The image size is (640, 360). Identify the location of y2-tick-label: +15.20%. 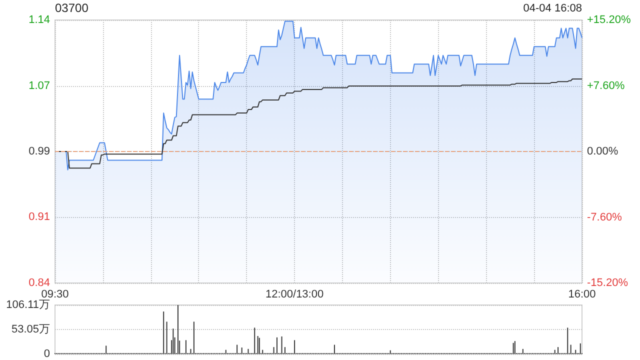
(609, 20).